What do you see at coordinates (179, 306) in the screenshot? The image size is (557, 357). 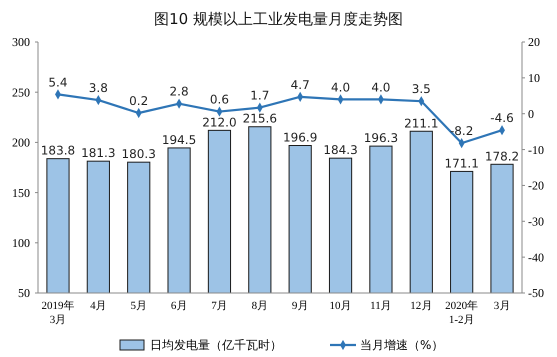 I see `x-tick-label: 6月` at bounding box center [179, 306].